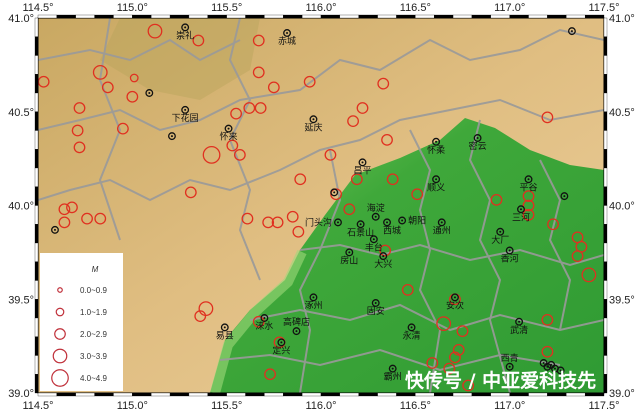 The height and width of the screenshot is (411, 640). I want to click on lon-tick-label-top: 115.5°, so click(226, 8).